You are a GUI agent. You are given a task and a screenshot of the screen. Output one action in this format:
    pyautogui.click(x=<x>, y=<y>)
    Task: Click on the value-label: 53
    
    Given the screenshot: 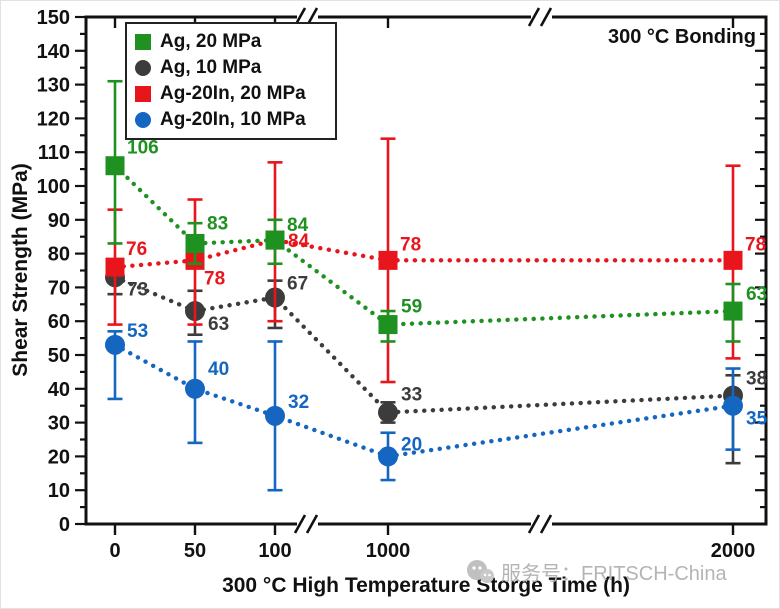 What is the action you would take?
    pyautogui.click(x=137, y=331)
    